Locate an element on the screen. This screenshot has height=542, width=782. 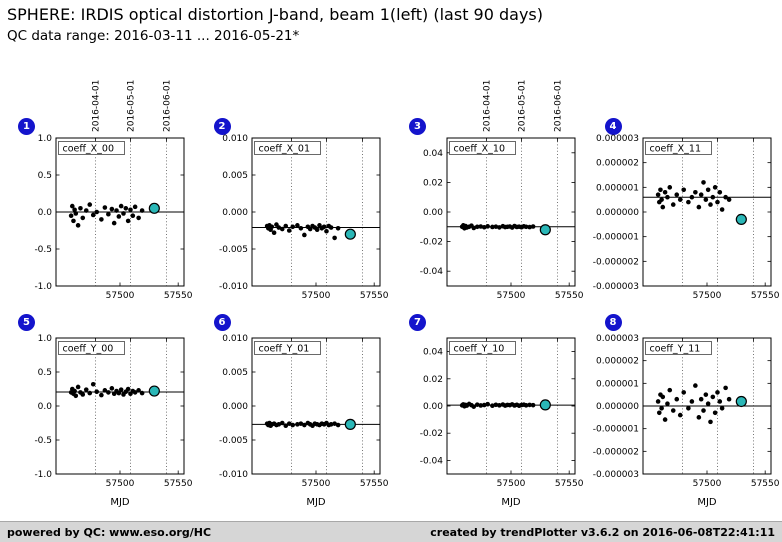
plot-number-badge: 3 is located at coordinates (417, 126).